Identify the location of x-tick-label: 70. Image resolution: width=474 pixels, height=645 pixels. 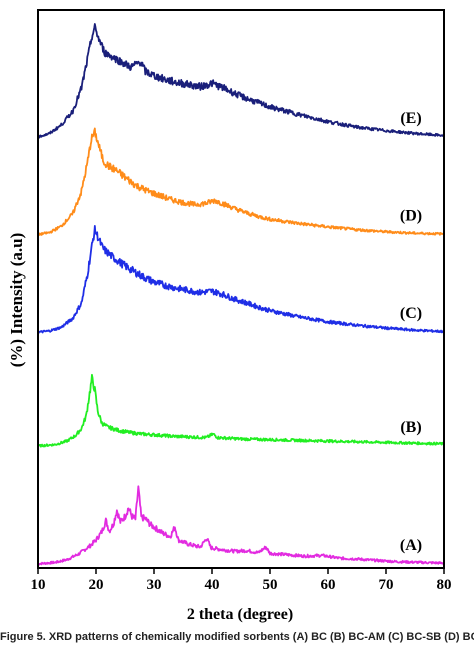
(386, 585).